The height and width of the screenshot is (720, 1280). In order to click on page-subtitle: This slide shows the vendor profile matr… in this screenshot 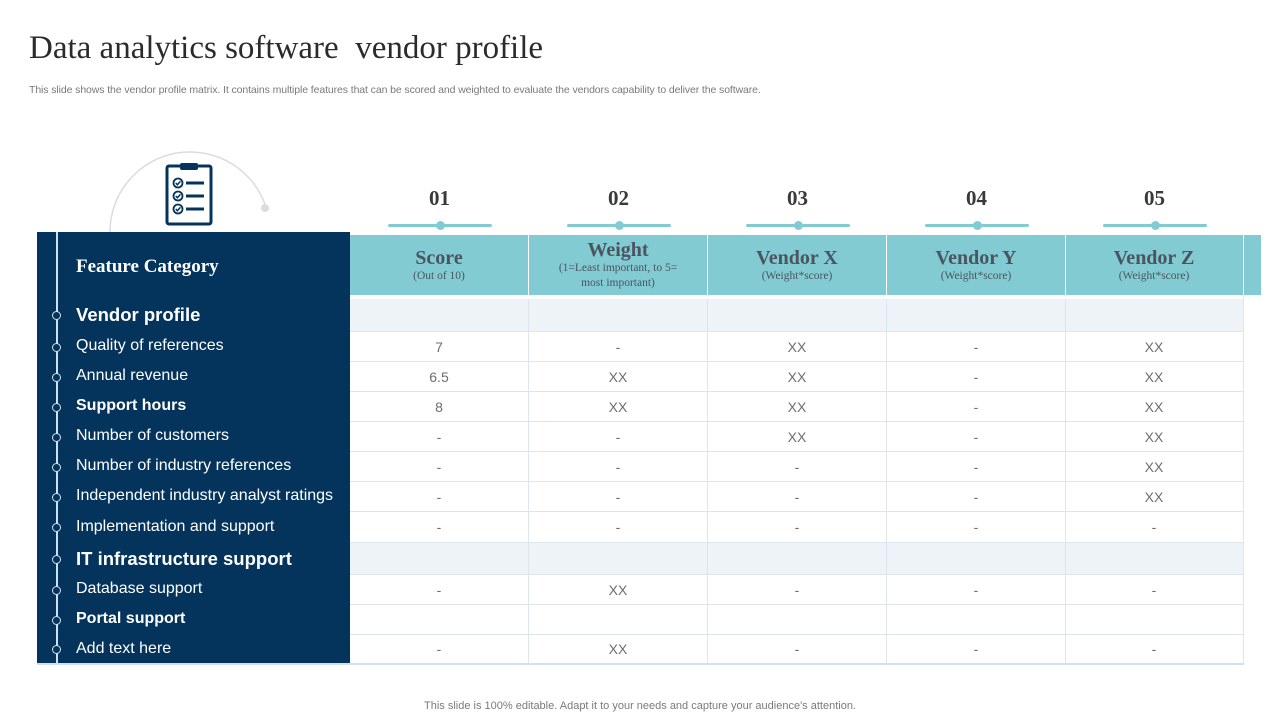, I will do `click(395, 90)`.